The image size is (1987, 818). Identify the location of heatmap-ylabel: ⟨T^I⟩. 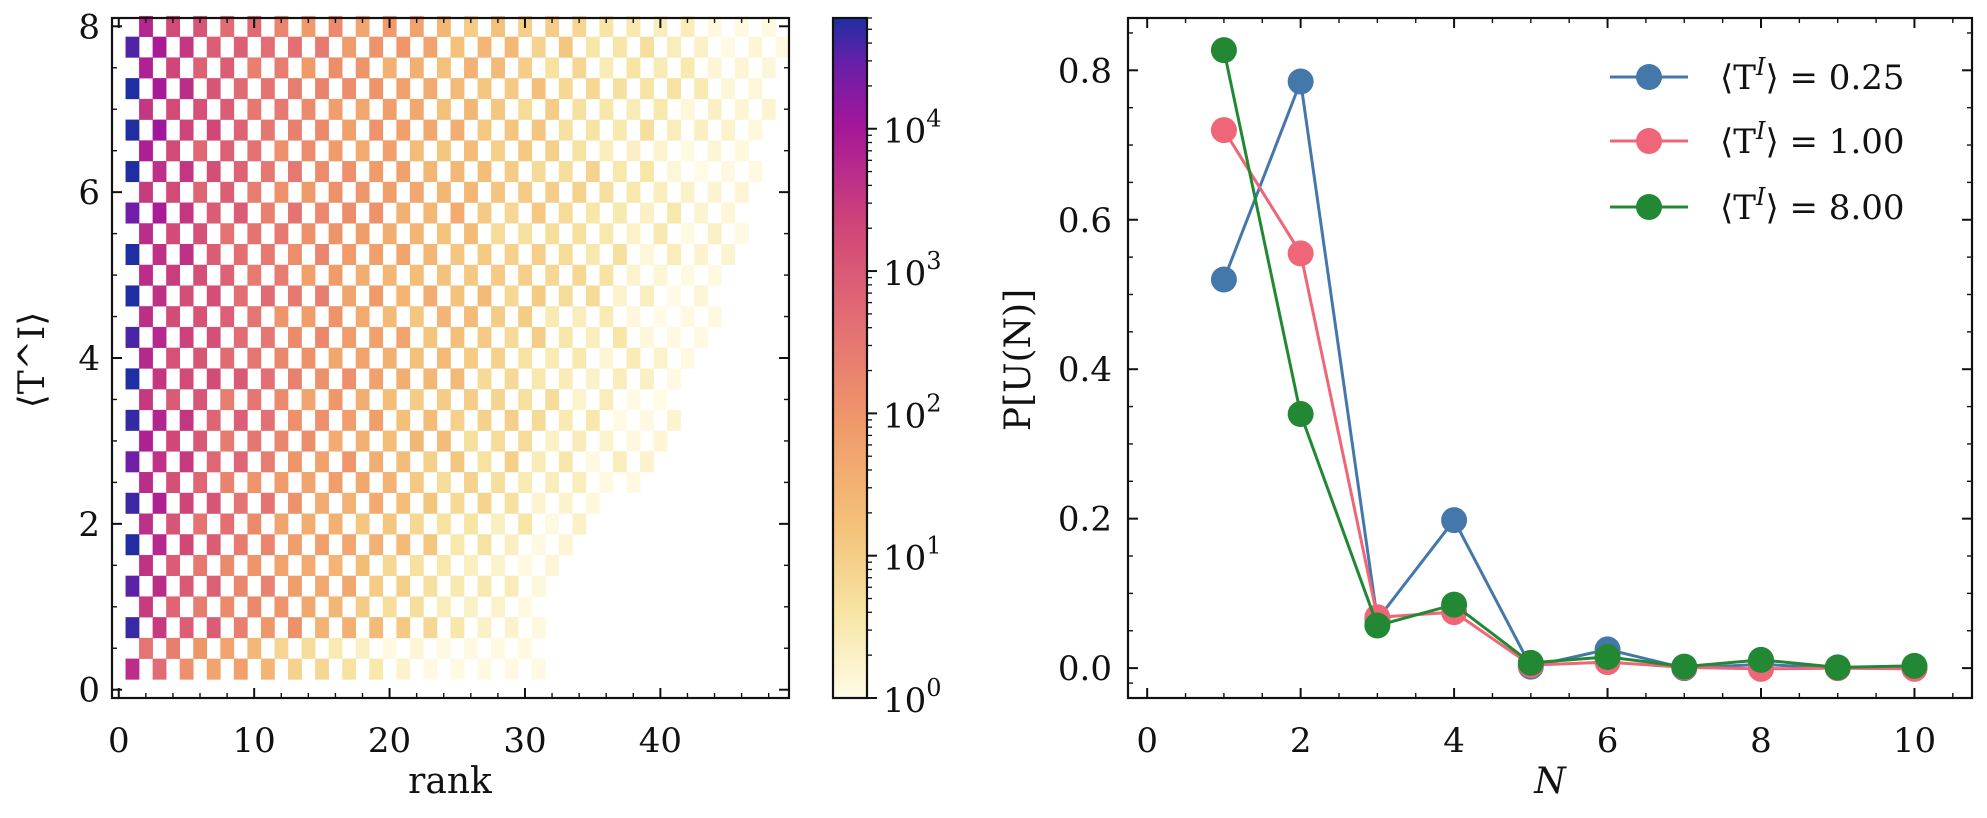
(32, 360).